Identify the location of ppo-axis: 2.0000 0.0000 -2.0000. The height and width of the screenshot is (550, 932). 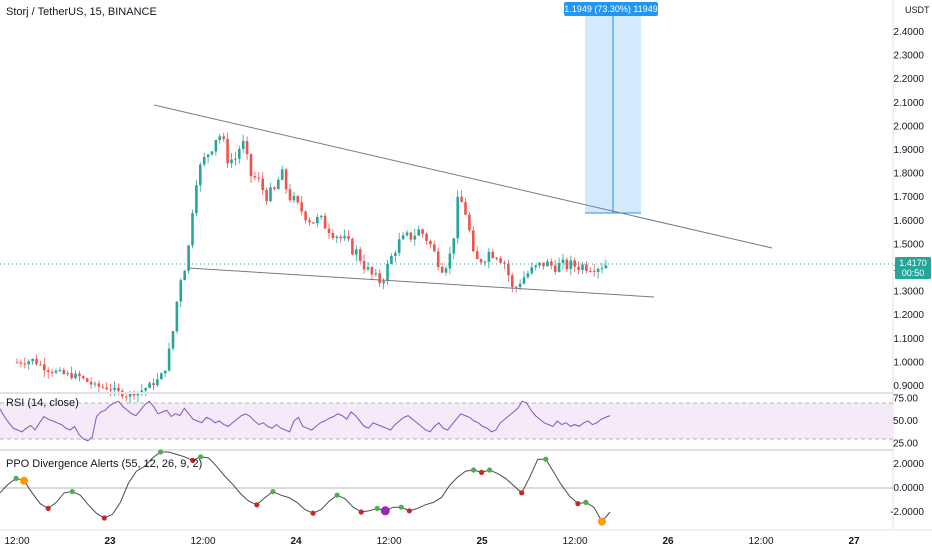
(907, 488).